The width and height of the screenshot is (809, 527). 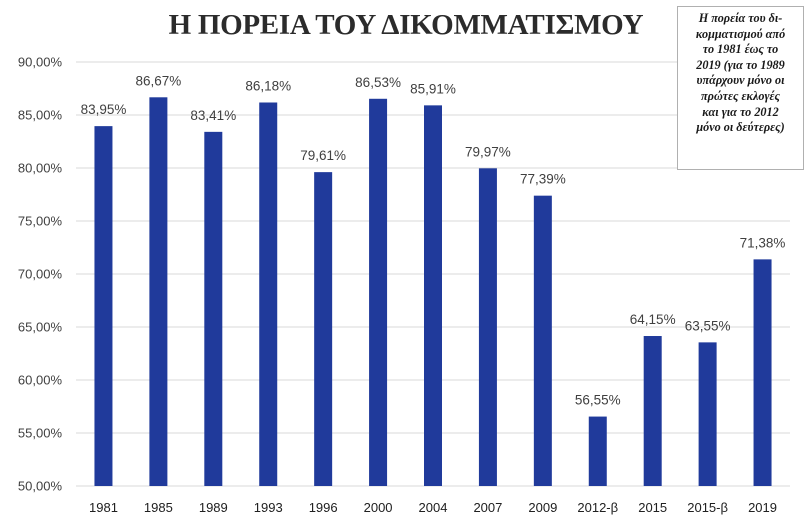 What do you see at coordinates (707, 414) in the screenshot?
I see `bar-2015-β` at bounding box center [707, 414].